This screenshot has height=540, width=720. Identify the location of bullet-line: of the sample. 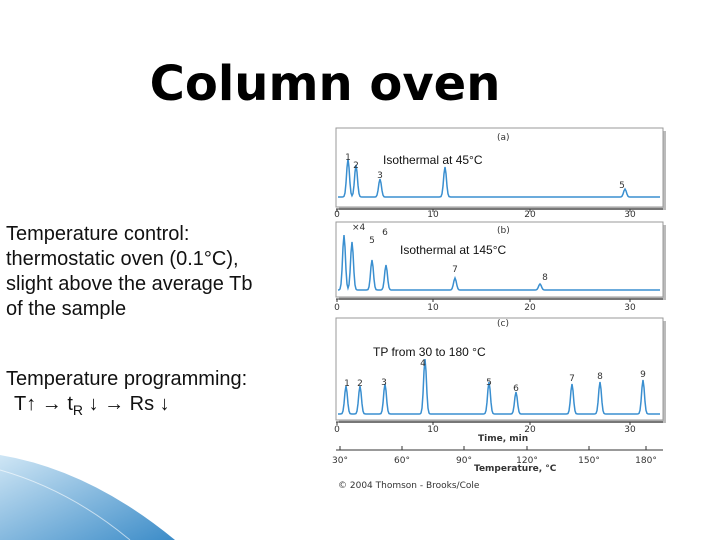
(66, 309).